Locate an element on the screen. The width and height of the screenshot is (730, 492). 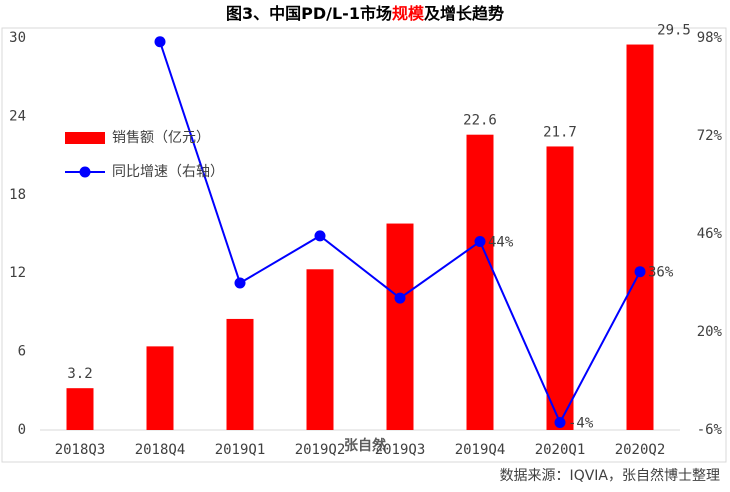
title-segment: 图3、中国PD/L-1市场 is located at coordinates (309, 13).